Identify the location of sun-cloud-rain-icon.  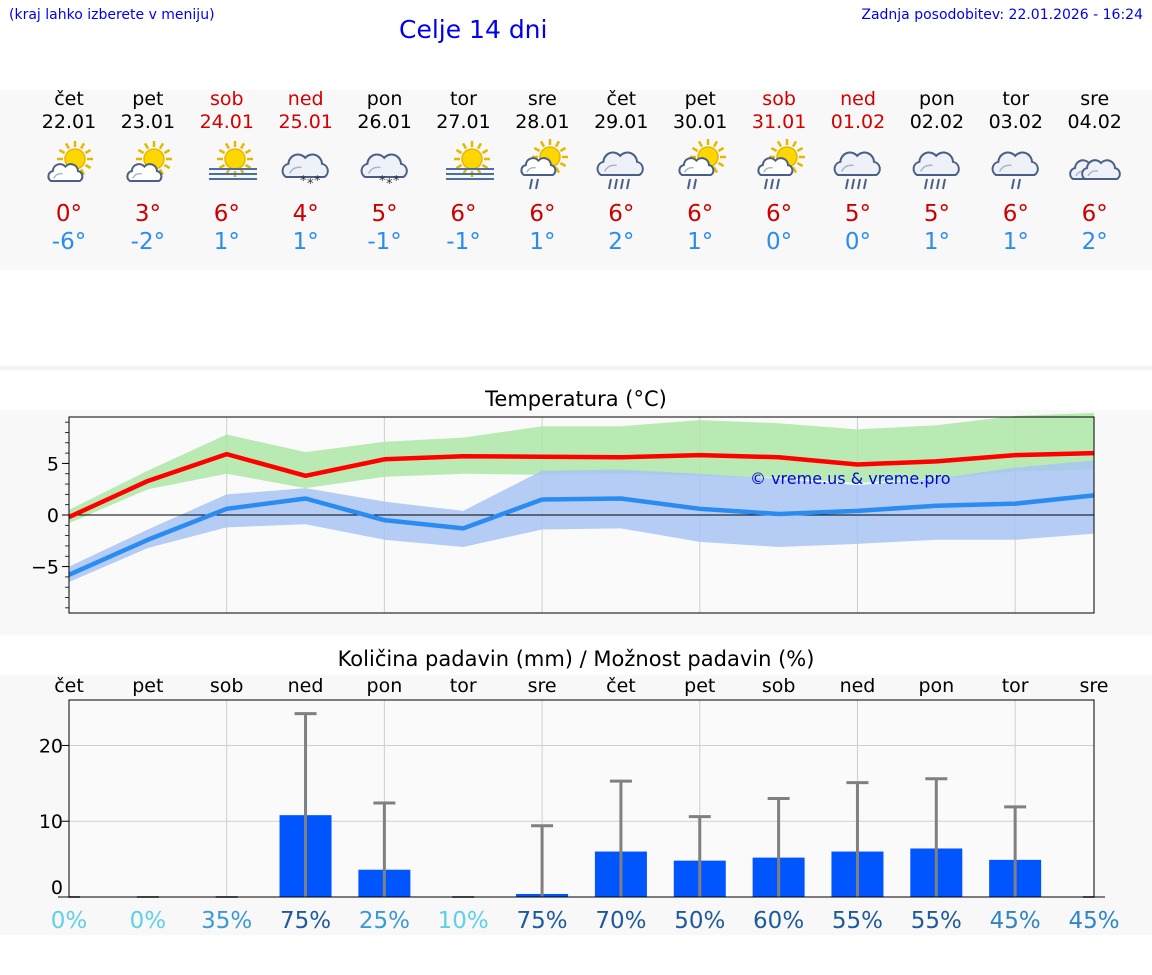
(702, 164).